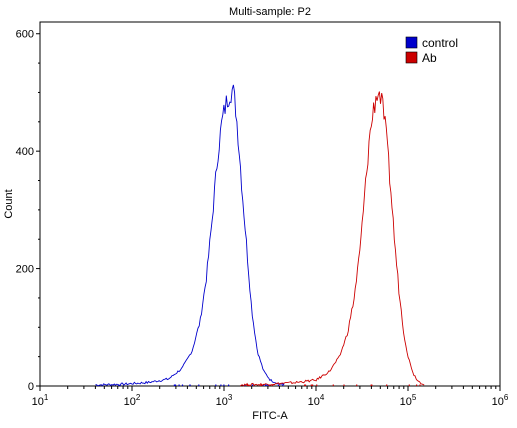 This screenshot has width=517, height=428. Describe the element at coordinates (25, 152) in the screenshot. I see `y-tick-label-2: 400` at that location.